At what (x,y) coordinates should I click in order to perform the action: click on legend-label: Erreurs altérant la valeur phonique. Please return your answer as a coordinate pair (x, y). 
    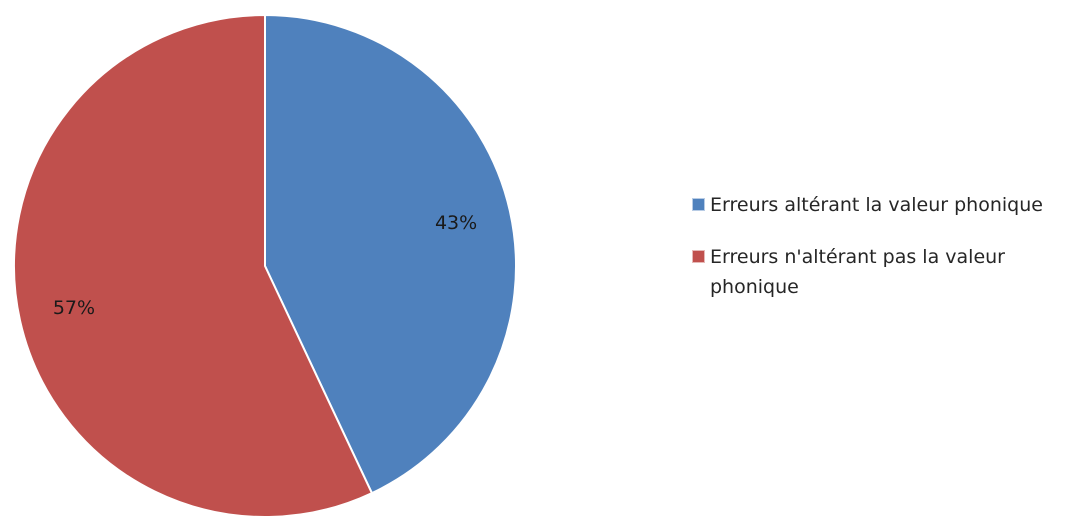
    Looking at the image, I should click on (876, 205).